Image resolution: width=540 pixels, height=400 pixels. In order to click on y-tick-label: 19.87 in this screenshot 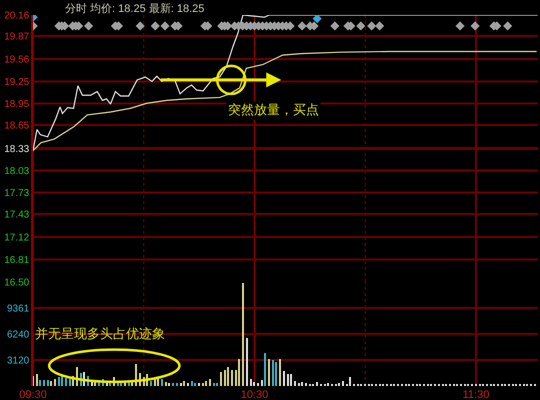, I will do `click(17, 37)`.